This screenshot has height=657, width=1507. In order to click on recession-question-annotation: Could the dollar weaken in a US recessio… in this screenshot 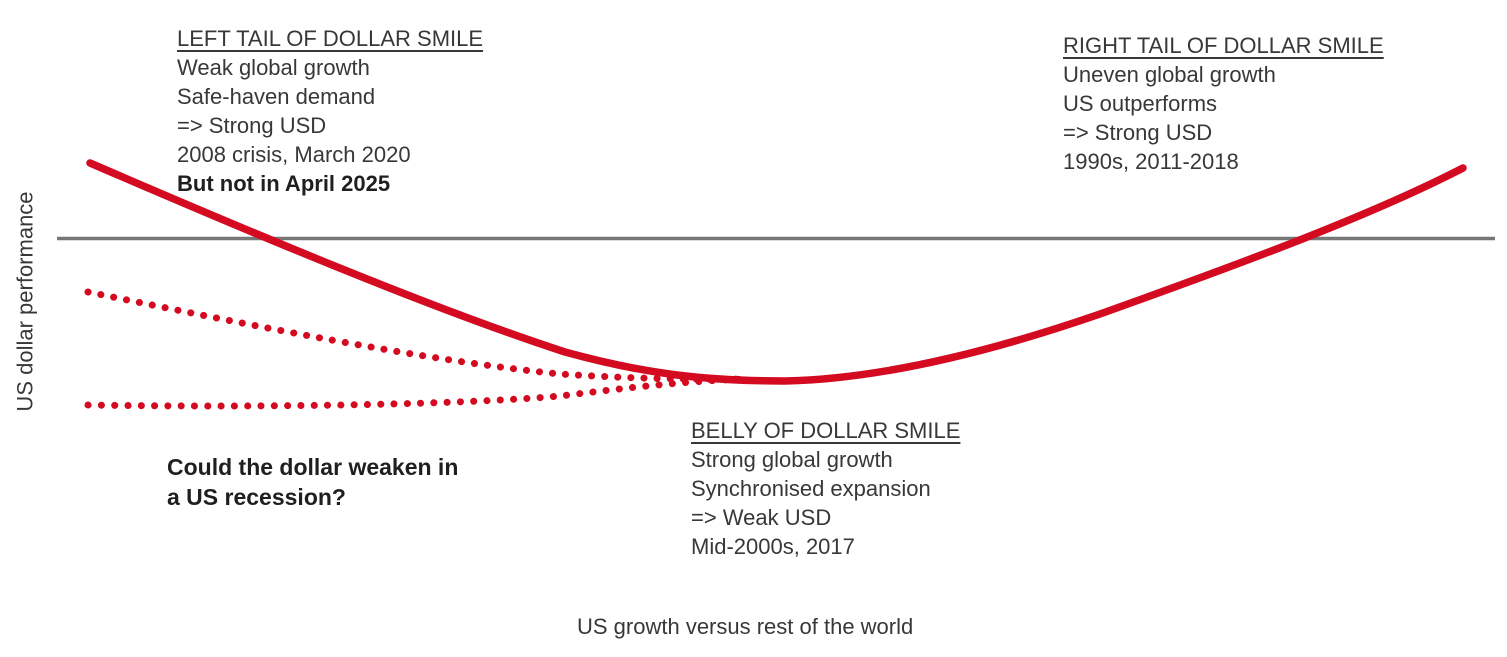, I will do `click(312, 482)`.